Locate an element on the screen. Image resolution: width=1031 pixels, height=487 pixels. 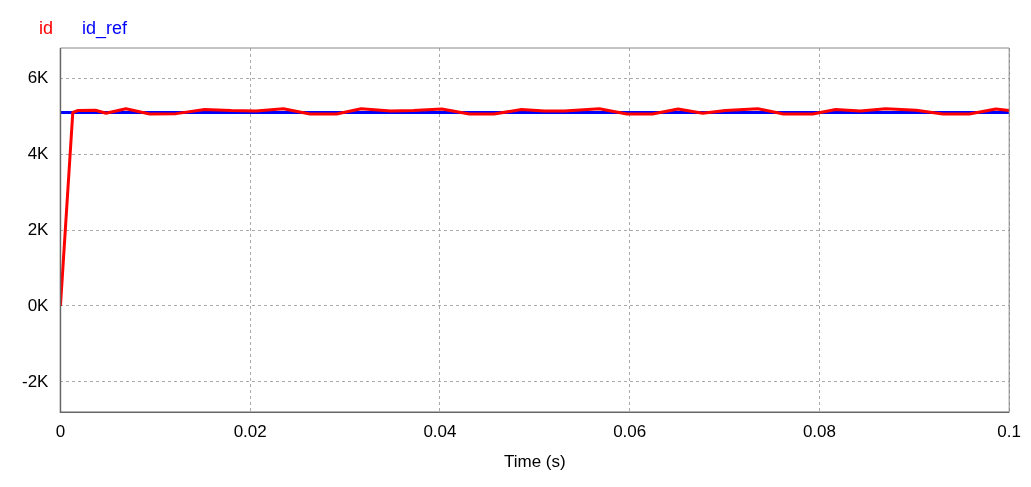
y-tick-label: 0K is located at coordinates (38, 305).